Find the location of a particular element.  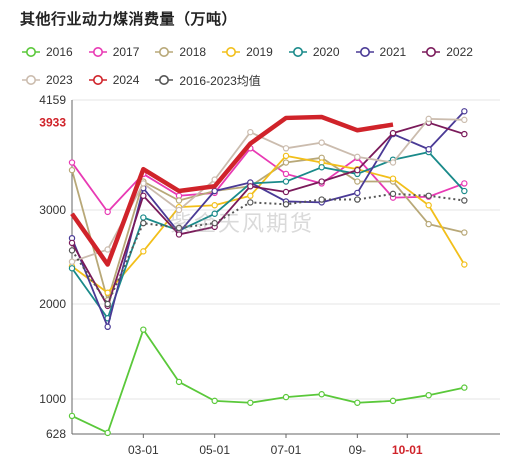

legend-label: 2022 is located at coordinates (459, 52).